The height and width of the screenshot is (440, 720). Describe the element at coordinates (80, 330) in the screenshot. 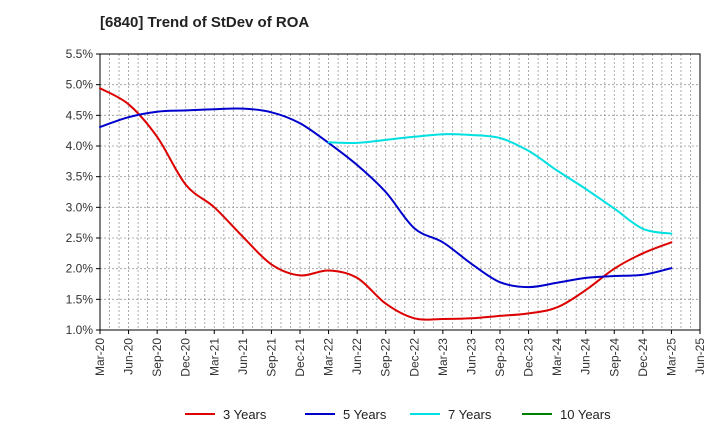

I see `y-tick-label: 1.0%` at that location.